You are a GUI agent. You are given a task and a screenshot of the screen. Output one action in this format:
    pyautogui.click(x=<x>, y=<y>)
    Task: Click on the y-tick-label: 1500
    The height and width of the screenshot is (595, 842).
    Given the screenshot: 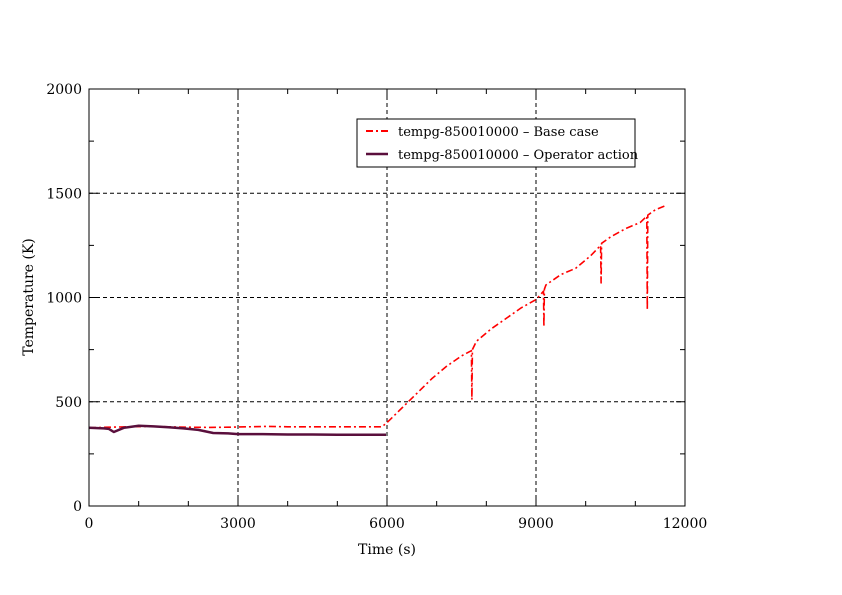 What is the action you would take?
    pyautogui.click(x=64, y=194)
    